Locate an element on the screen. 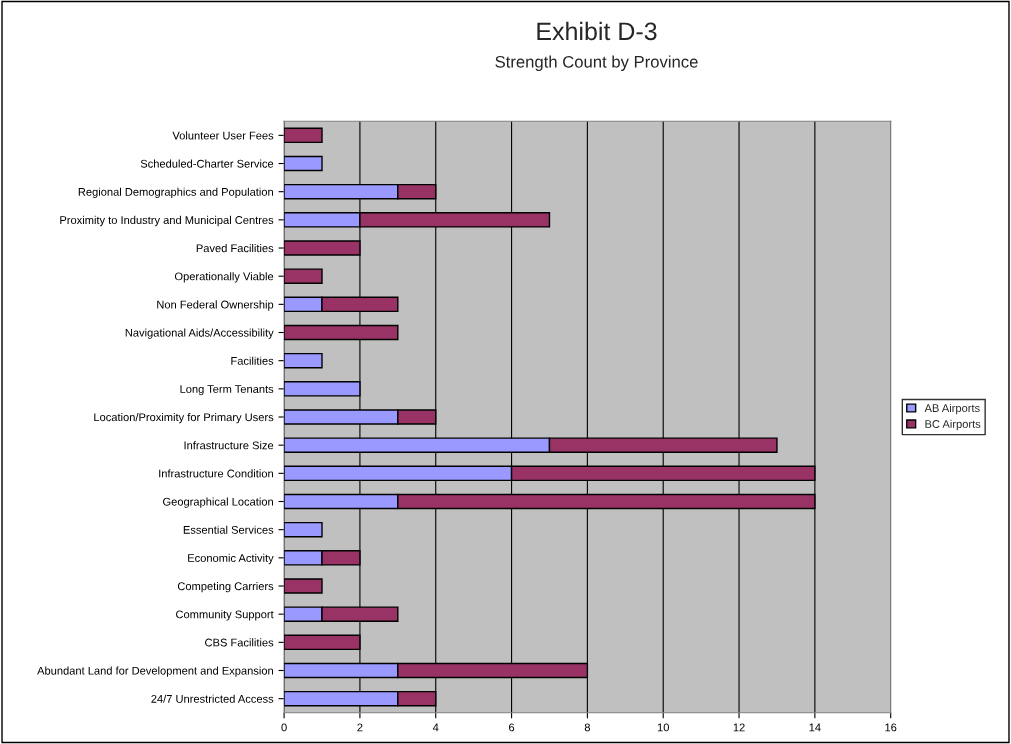  x-tick-label: 12 is located at coordinates (739, 727).